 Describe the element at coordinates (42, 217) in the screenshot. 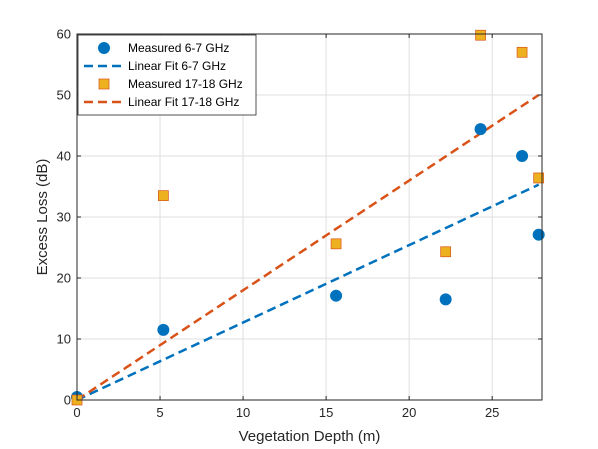

I see `y-axis-label: Excess Loss (dB)` at that location.